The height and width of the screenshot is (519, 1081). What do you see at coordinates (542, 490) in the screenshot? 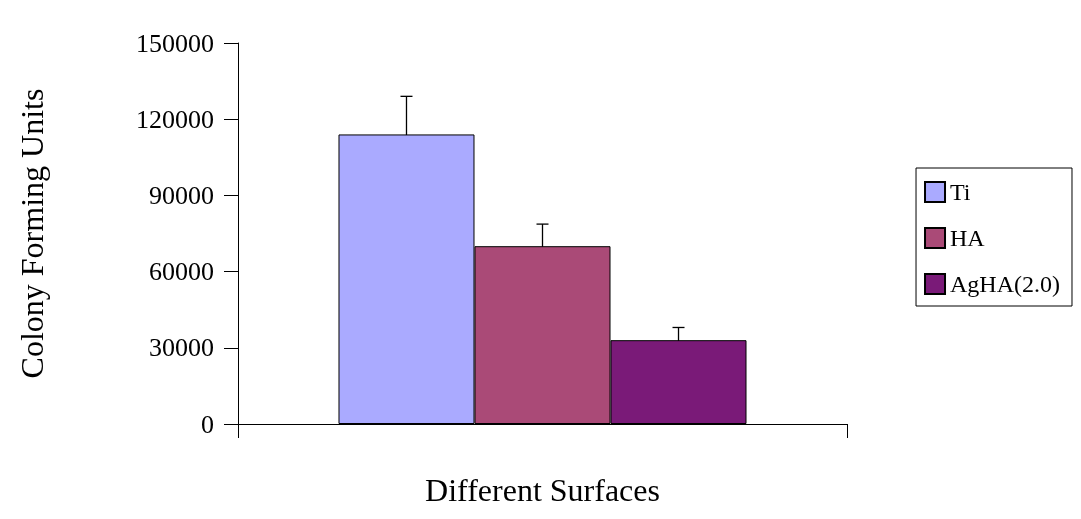
I see `x-axis-title: Different Surfaces` at bounding box center [542, 490].